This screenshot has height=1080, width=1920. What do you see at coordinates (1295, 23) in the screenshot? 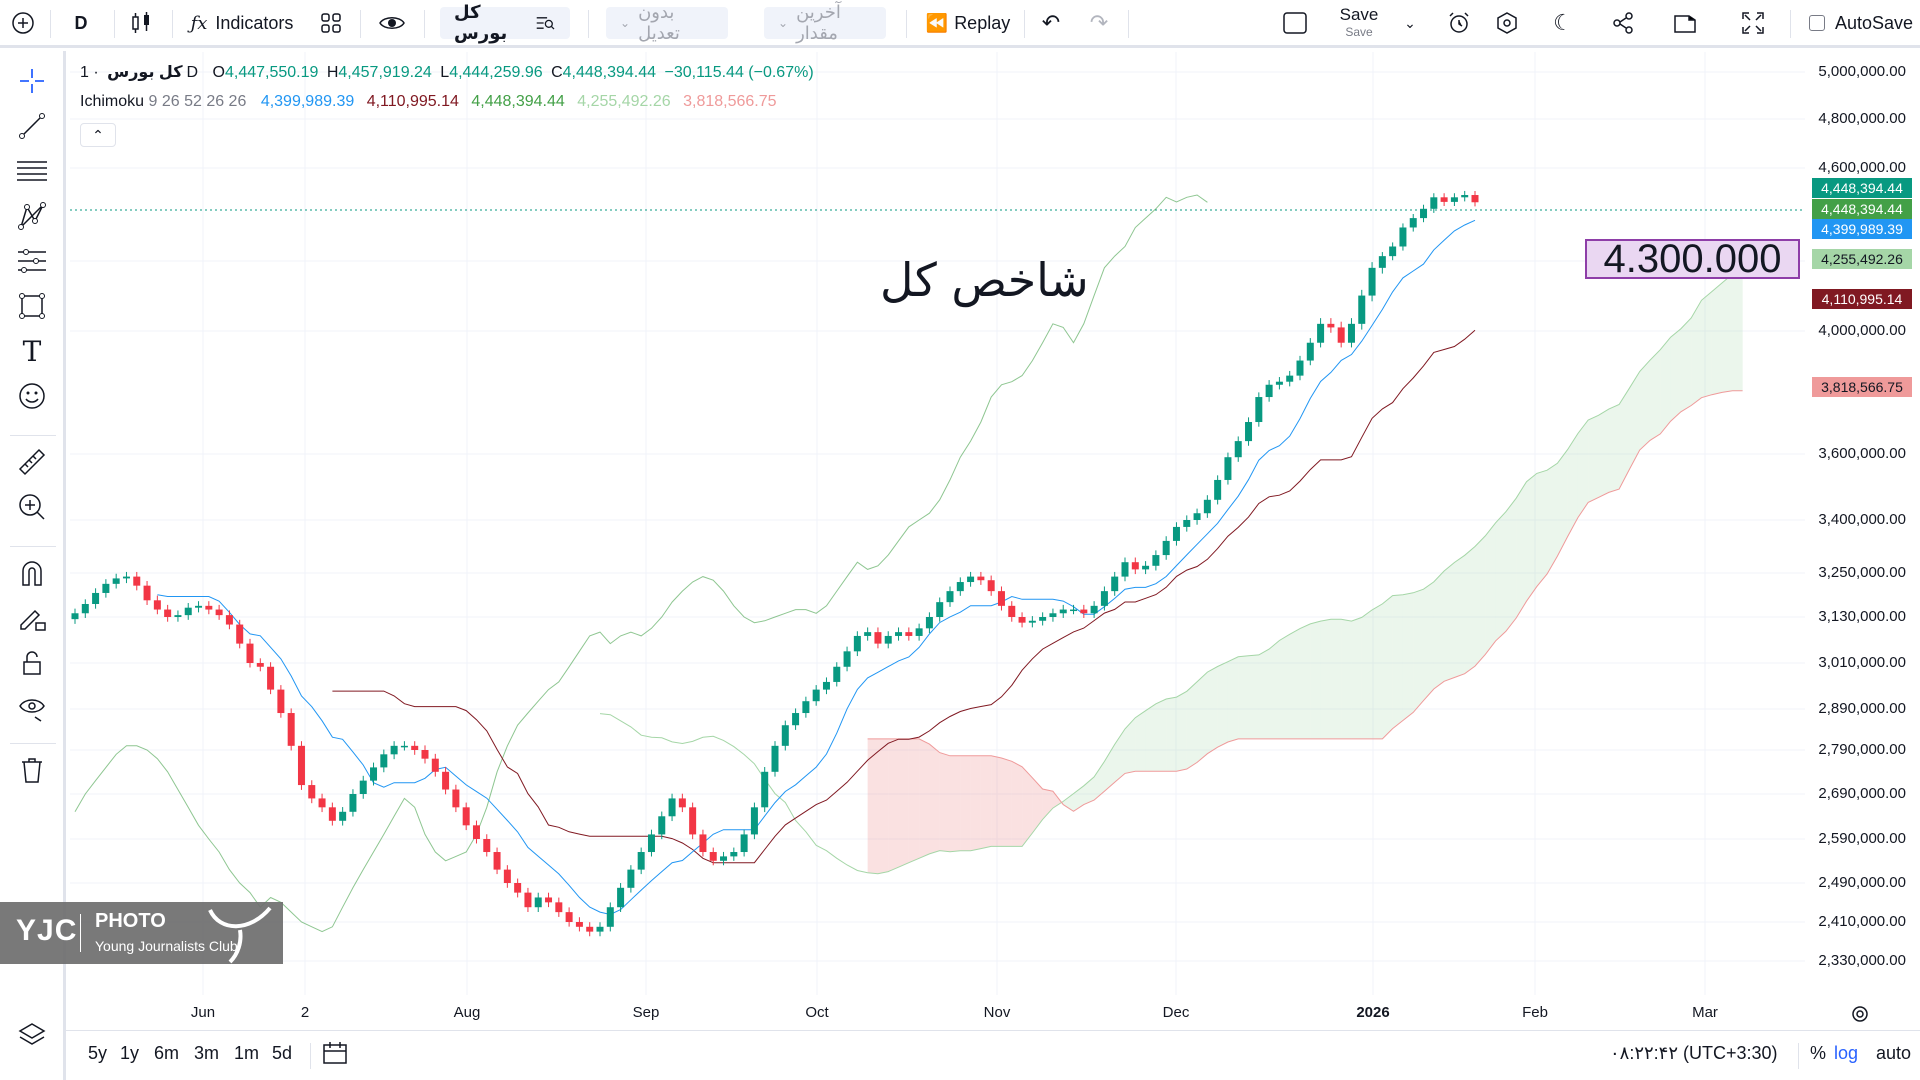
I see `layout-square-icon` at bounding box center [1295, 23].